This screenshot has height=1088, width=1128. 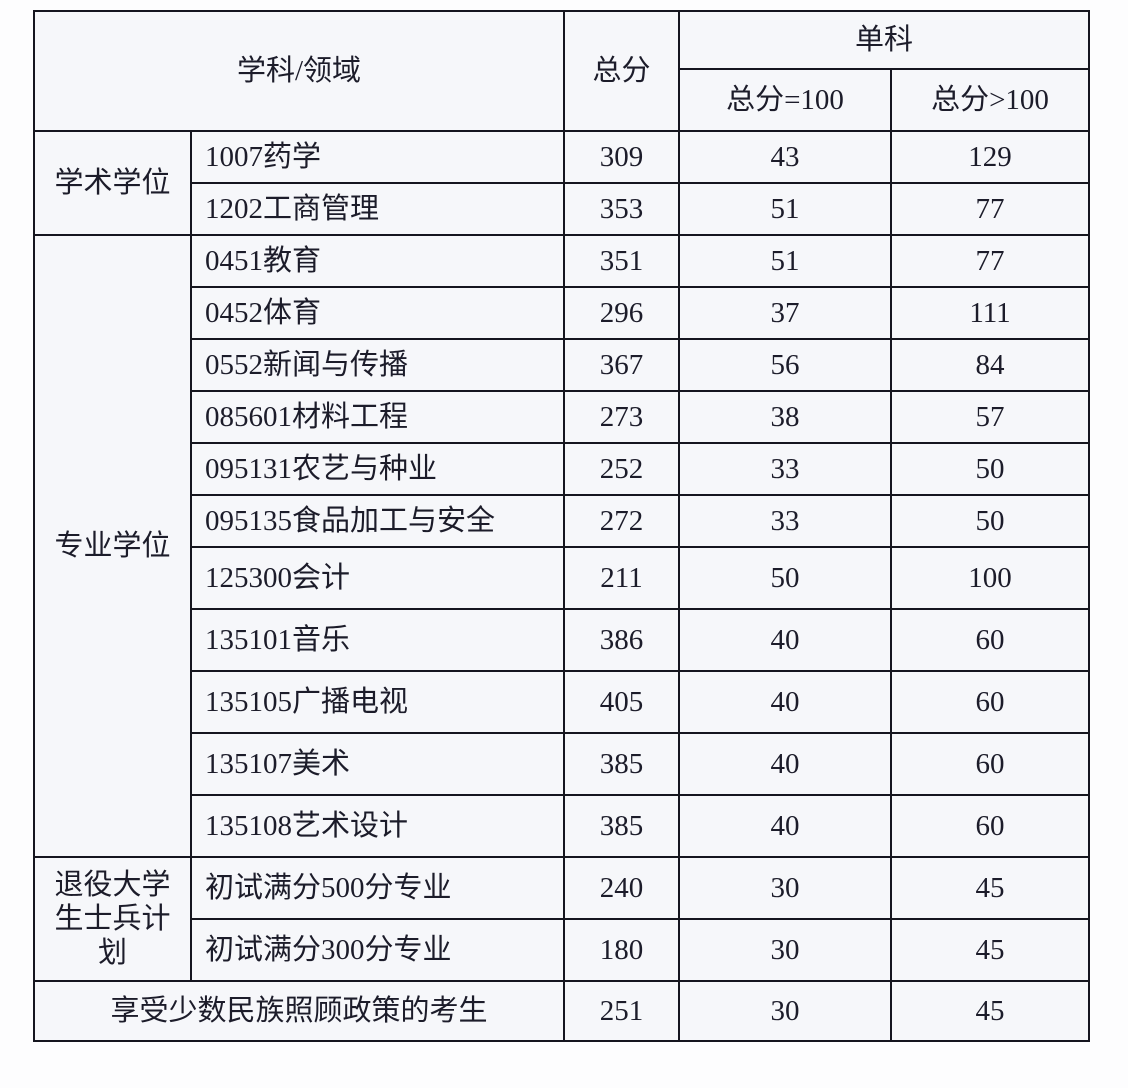 I want to click on table-row: 享受少数民族照顾政策的考生 251 30 45, so click(x=561, y=1011).